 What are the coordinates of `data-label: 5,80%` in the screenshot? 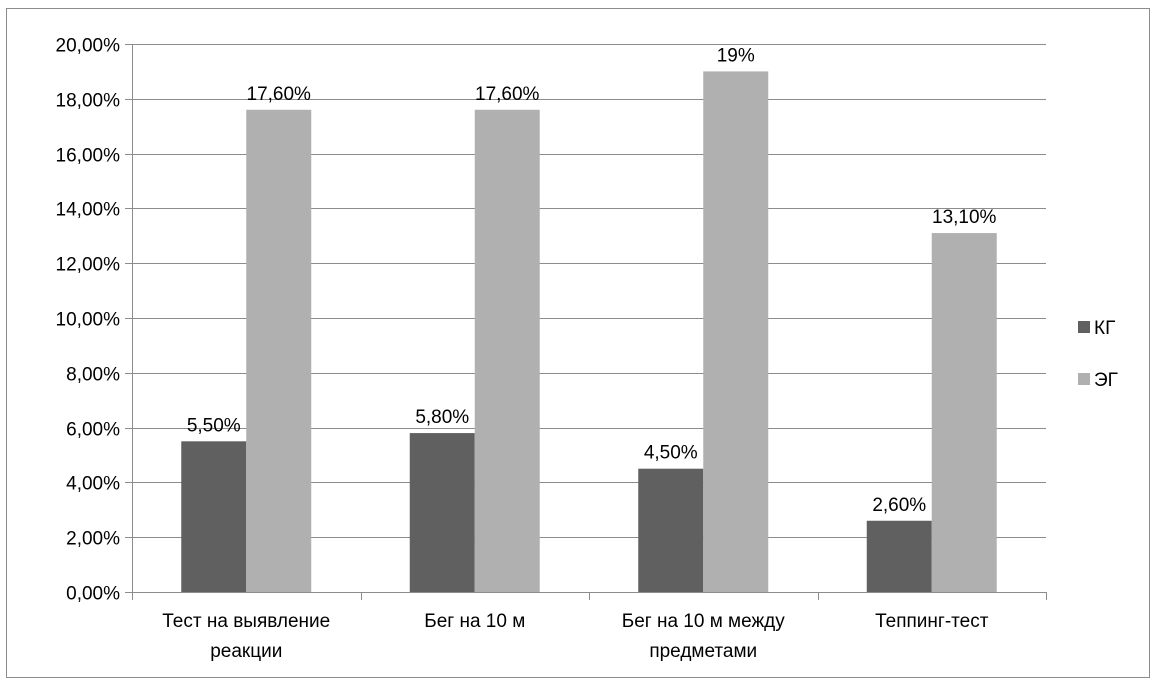 It's located at (442, 417).